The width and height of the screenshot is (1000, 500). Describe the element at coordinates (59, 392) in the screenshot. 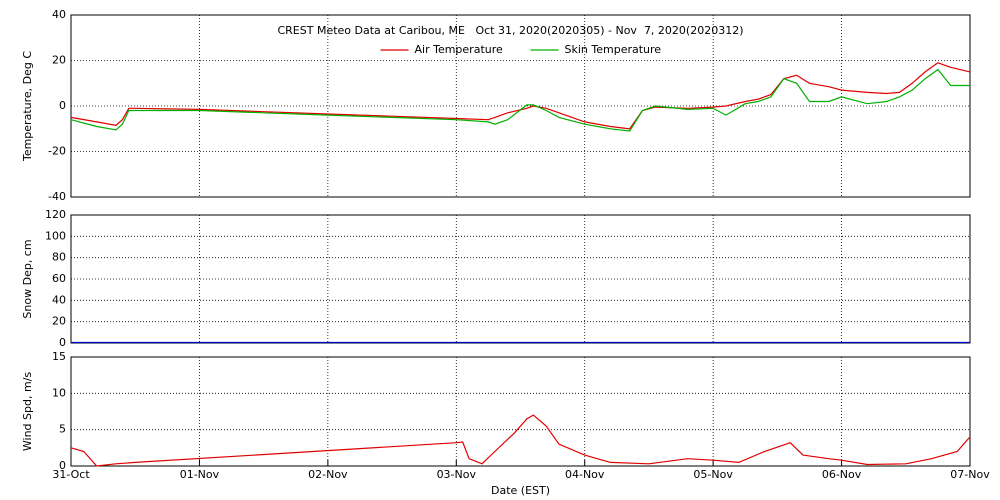

I see `y-tick-label: 10` at that location.